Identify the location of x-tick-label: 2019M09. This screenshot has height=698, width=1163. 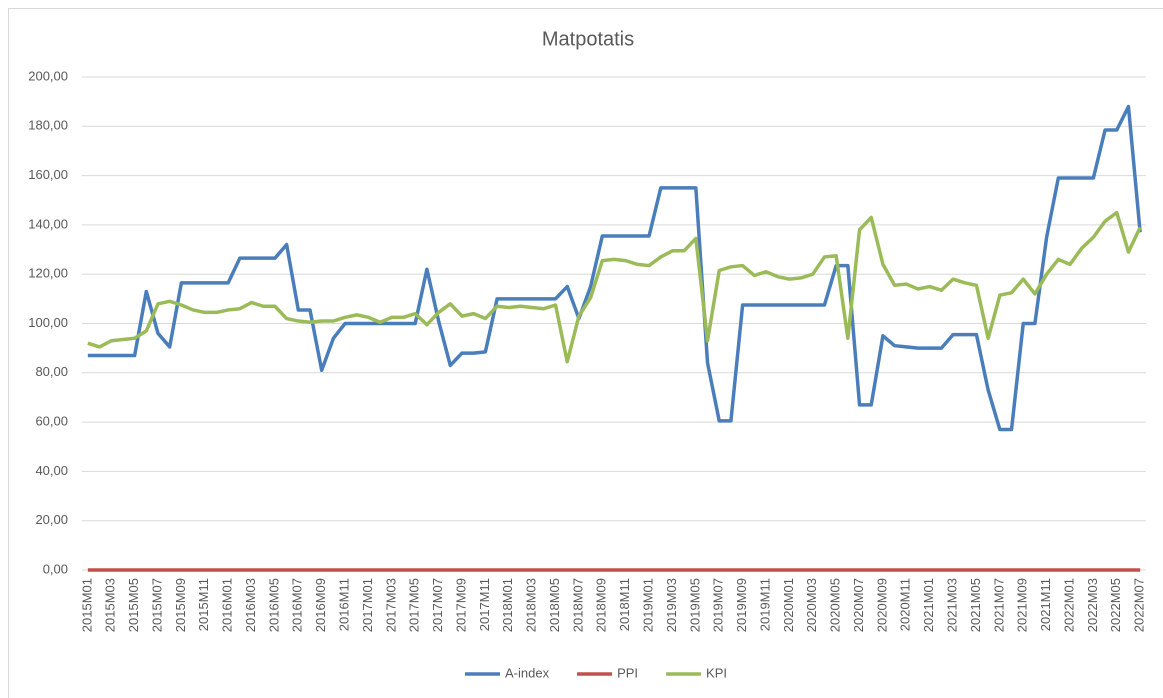
(741, 605).